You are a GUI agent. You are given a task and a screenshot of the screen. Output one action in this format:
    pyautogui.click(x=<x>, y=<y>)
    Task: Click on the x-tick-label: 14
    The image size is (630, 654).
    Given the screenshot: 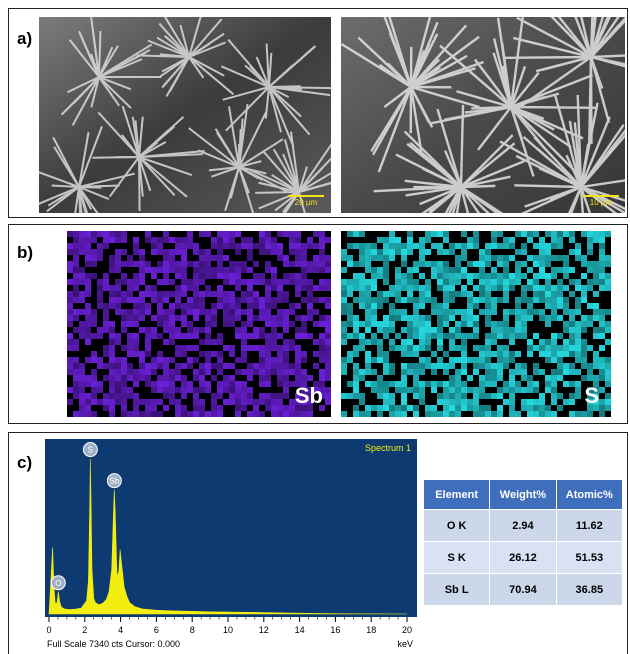 What is the action you would take?
    pyautogui.click(x=300, y=630)
    